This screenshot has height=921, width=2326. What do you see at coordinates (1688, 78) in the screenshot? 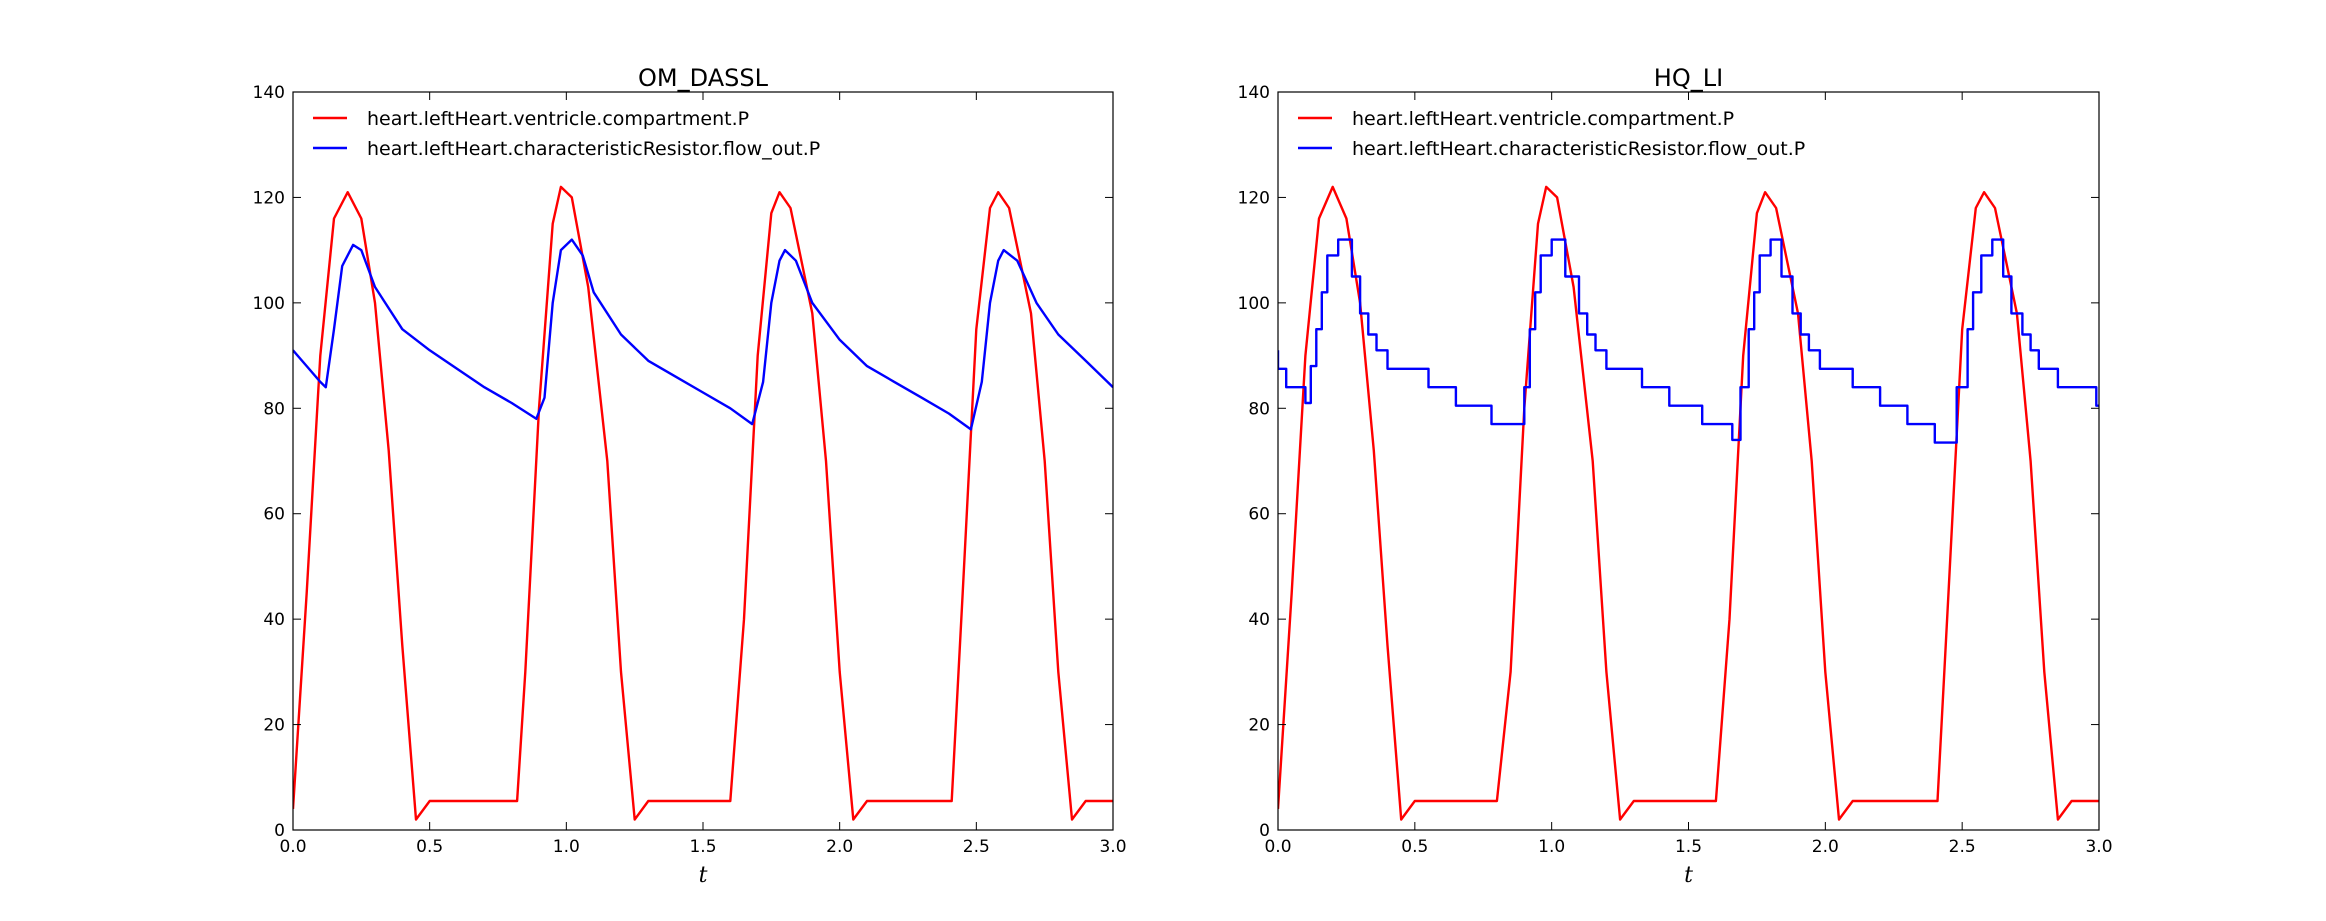
I see `chart-title: HQ_LI` at bounding box center [1688, 78].